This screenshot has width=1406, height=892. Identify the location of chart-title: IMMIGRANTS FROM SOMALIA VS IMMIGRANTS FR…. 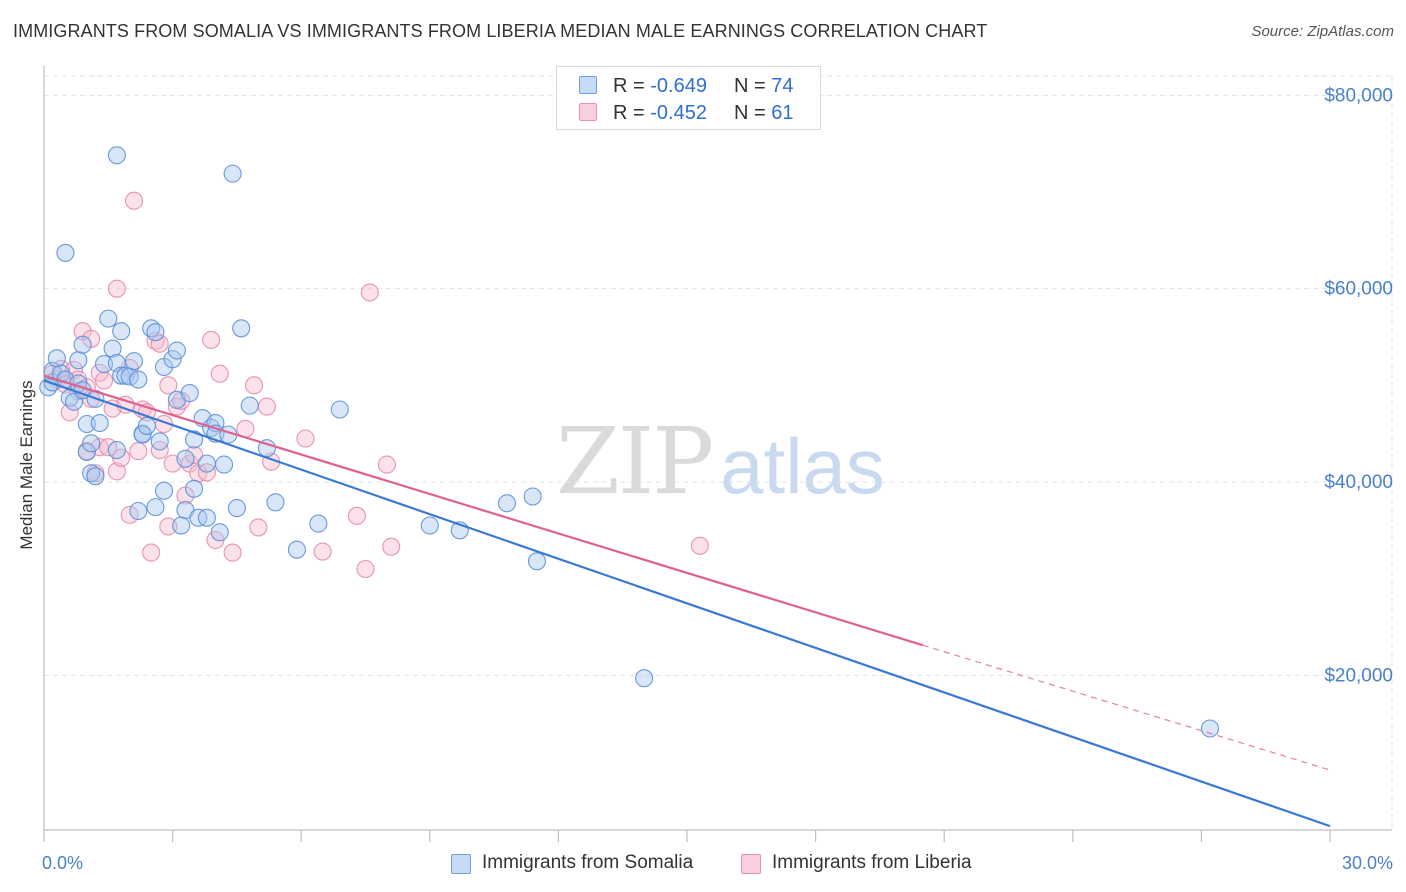
(500, 31).